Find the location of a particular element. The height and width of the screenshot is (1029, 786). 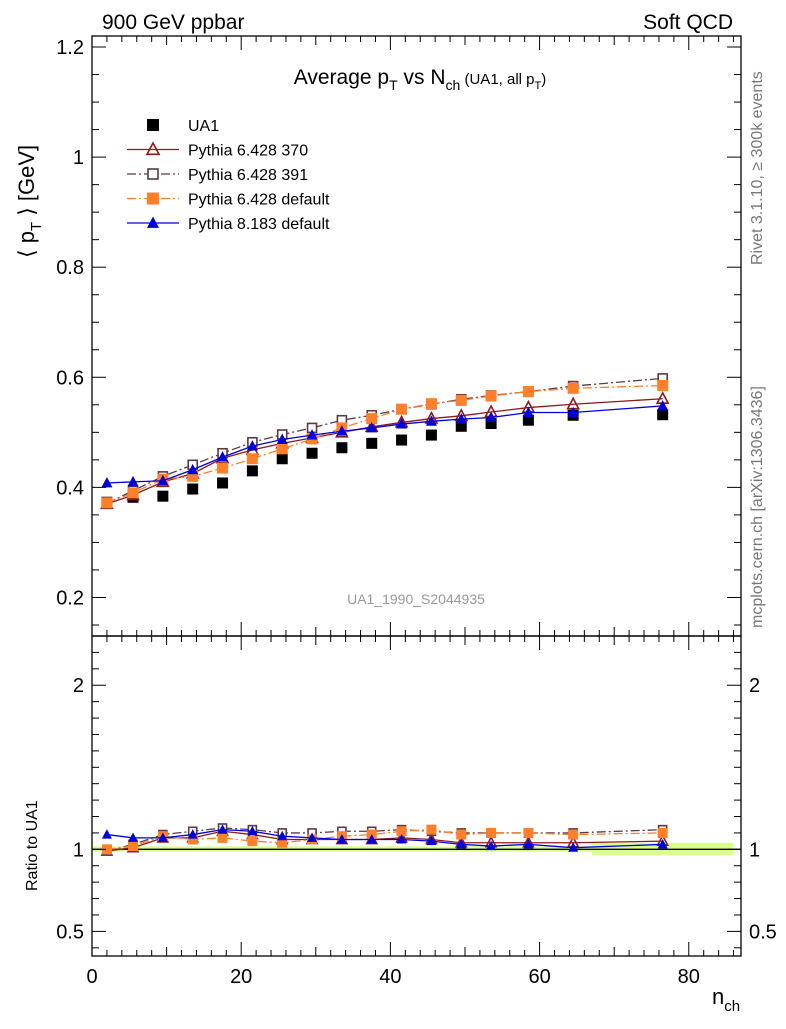

main-ytick-label: 0.4 is located at coordinates (70, 488).